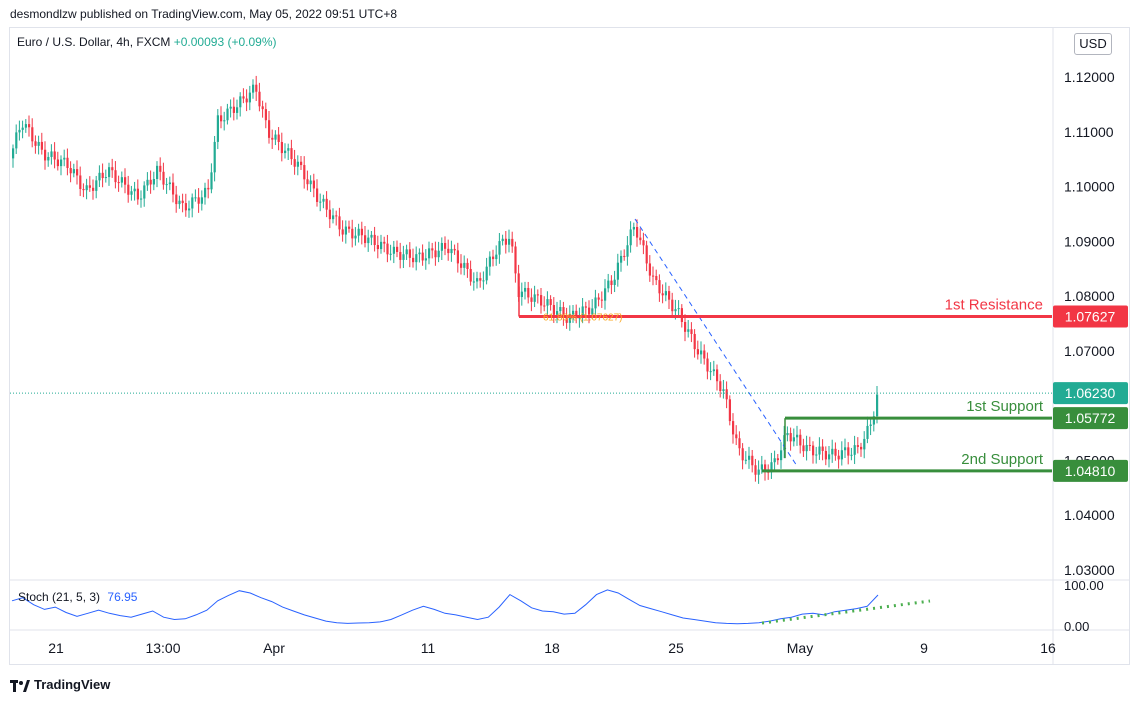  I want to click on tradingview-logo: TradingView, so click(60, 684).